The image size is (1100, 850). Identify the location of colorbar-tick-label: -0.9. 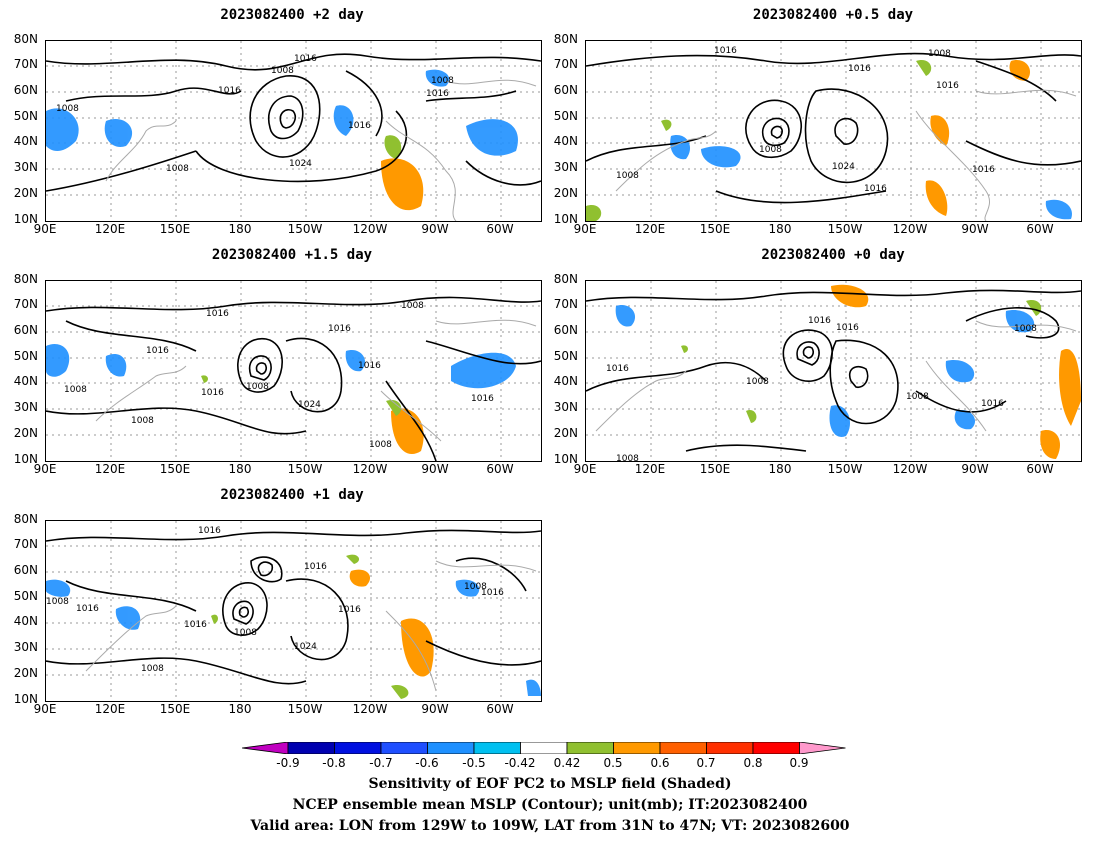
(288, 763).